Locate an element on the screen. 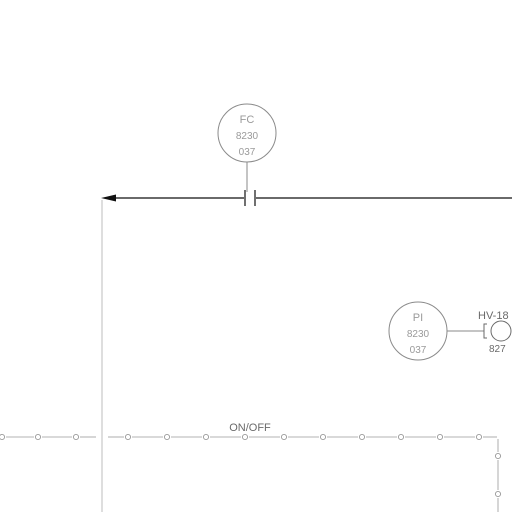 Image resolution: width=512 pixels, height=512 pixels. hv-valve-icon is located at coordinates (501, 331).